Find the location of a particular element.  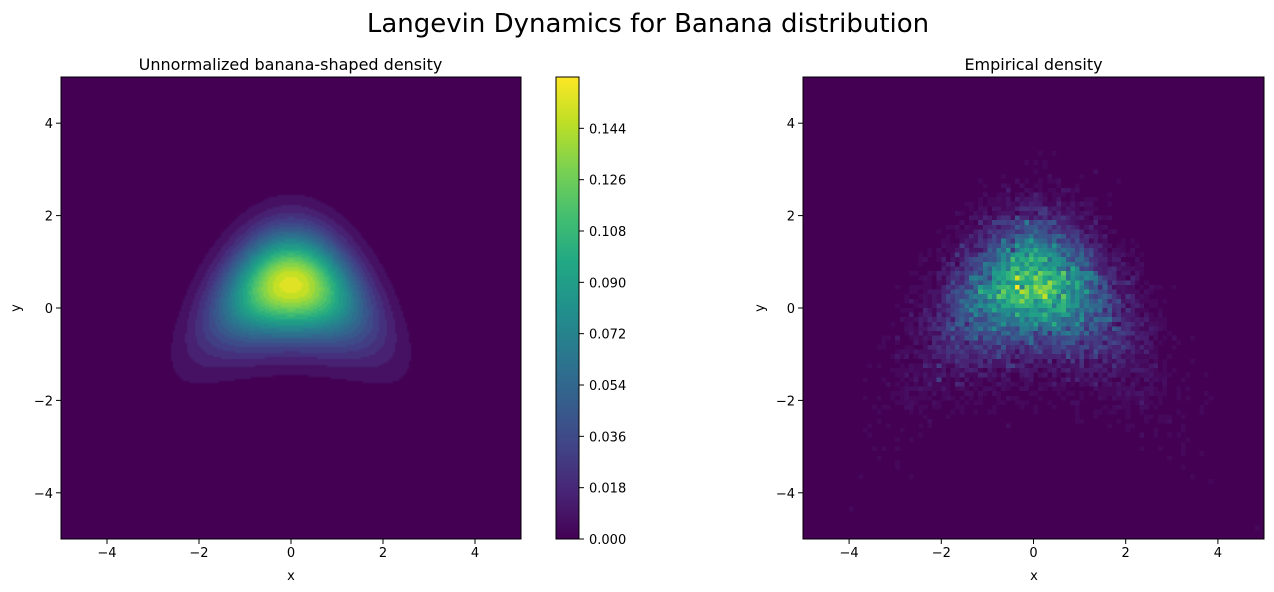

right-x-axis: −4 −2 0 2 4 is located at coordinates (1031, 550).